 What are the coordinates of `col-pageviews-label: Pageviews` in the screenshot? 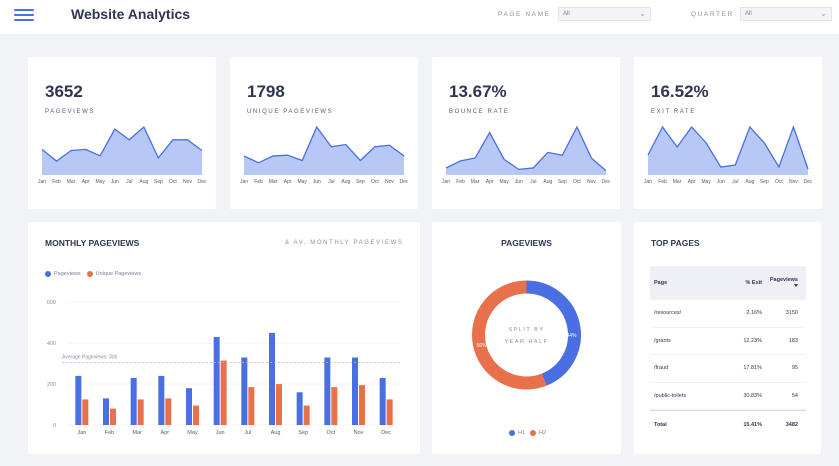 It's located at (783, 280).